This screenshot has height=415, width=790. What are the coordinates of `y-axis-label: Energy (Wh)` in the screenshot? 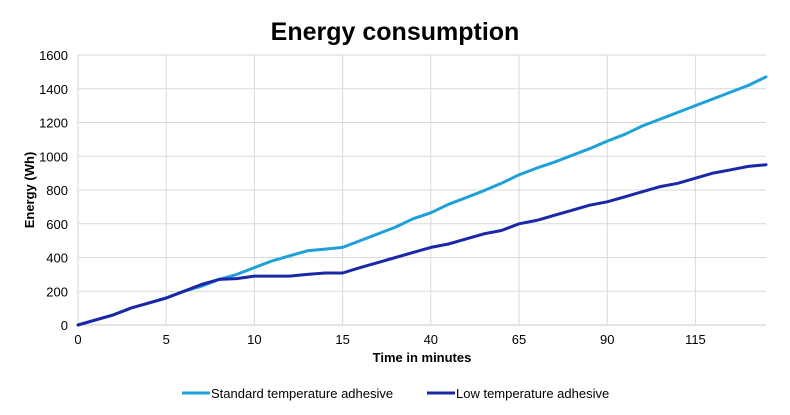 It's located at (29, 190).